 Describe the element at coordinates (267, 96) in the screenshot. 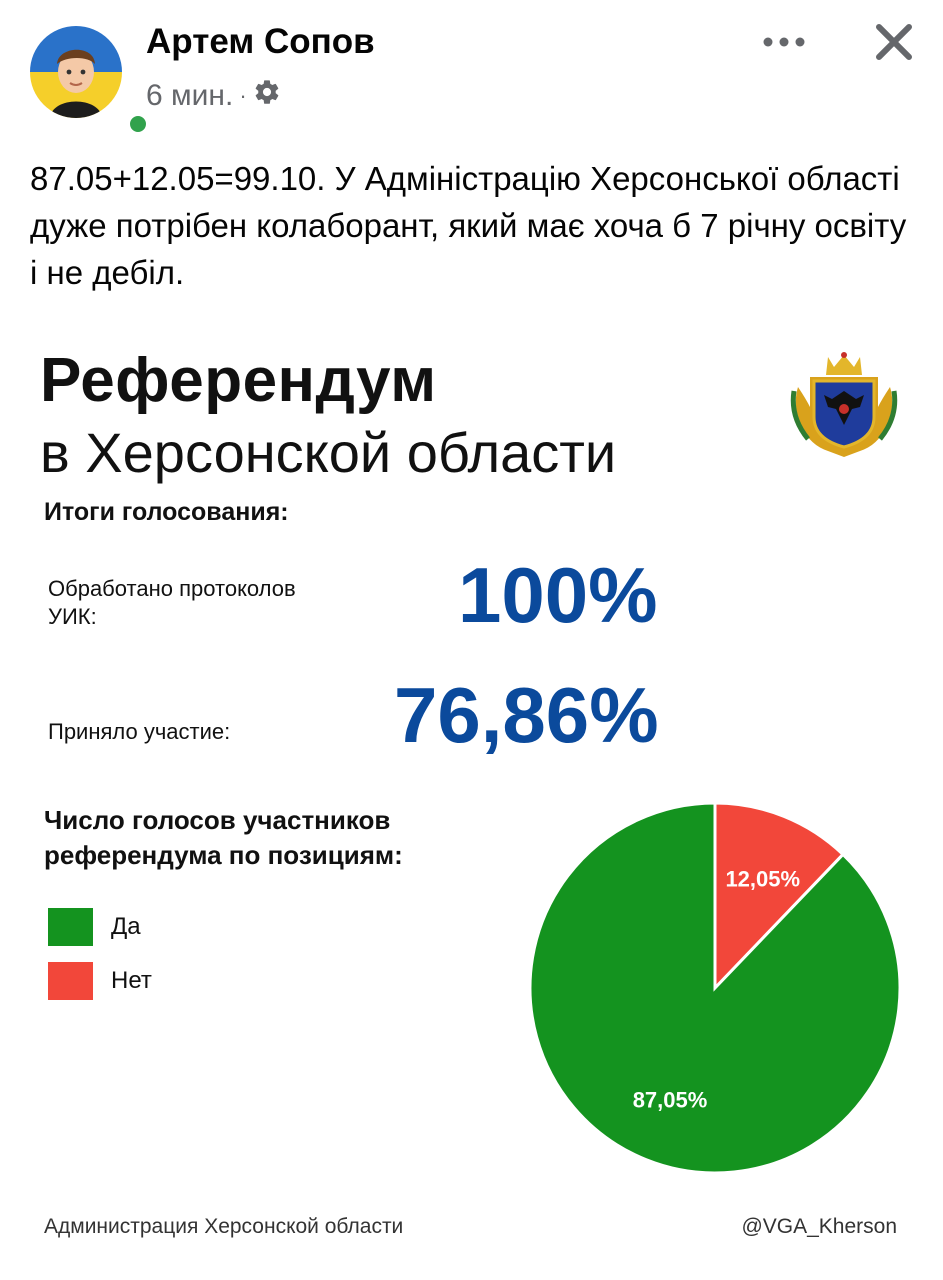

I see `gear-icon` at that location.